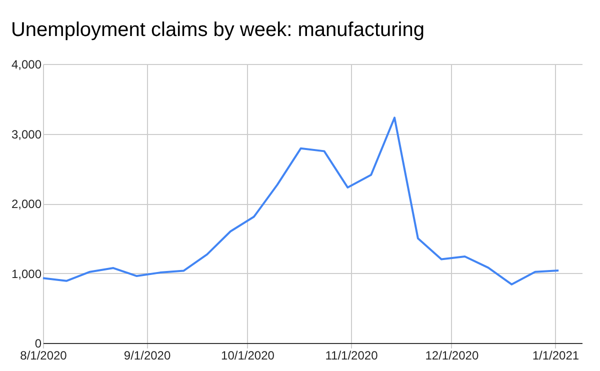 This screenshot has width=600, height=371. Describe the element at coordinates (26, 134) in the screenshot. I see `y-tick-label: 3,000` at that location.